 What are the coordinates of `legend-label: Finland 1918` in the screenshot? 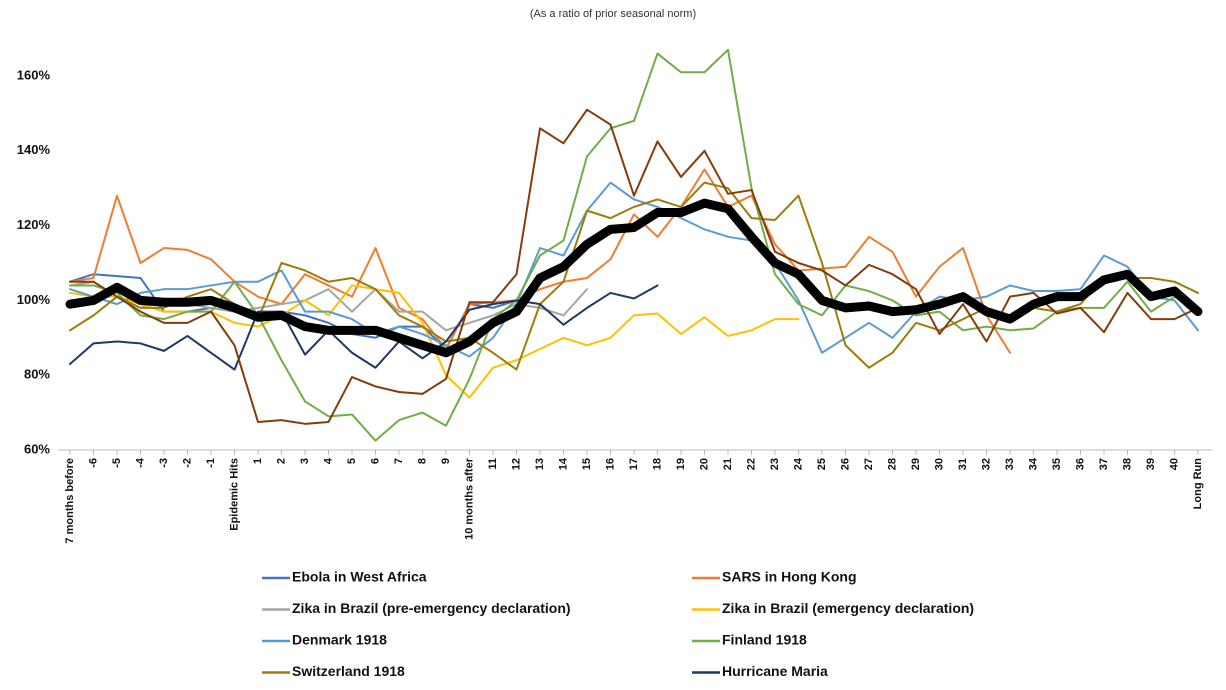 It's located at (764, 640).